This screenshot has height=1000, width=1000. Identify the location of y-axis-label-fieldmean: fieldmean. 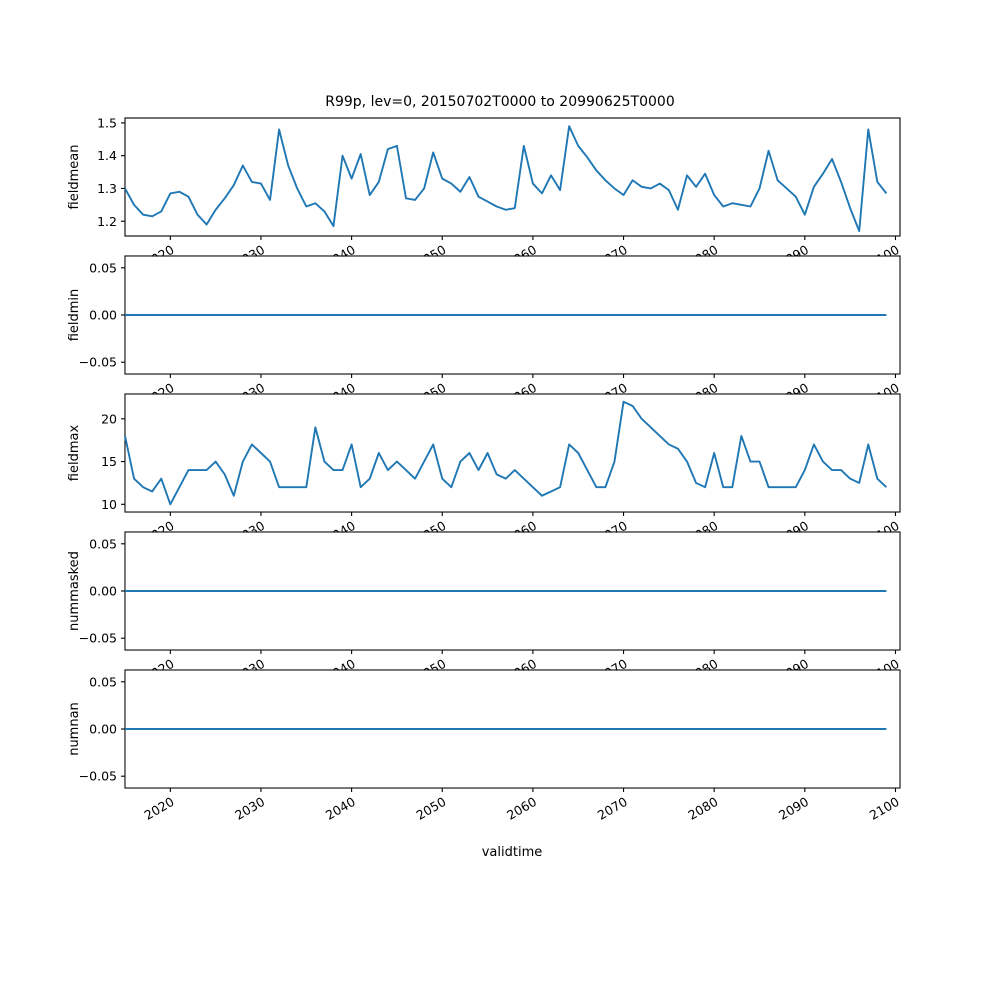
(74, 177).